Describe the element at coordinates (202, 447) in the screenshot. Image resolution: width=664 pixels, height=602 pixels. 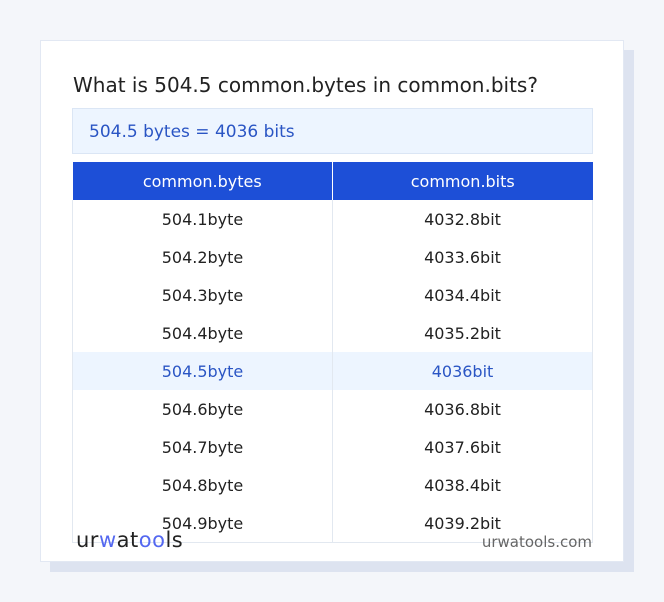
I see `bytes-cell: 504.7byte` at that location.